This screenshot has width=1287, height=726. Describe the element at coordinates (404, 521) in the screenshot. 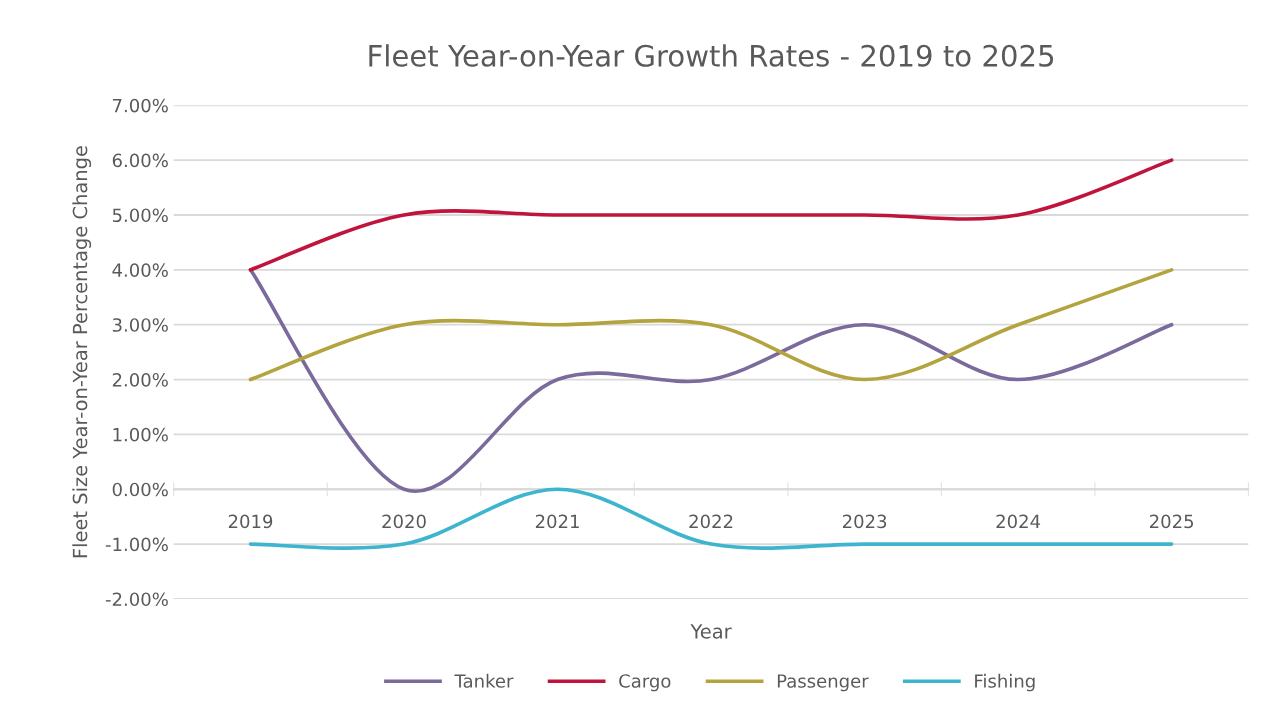

I see `x-tick-label: 2020` at that location.